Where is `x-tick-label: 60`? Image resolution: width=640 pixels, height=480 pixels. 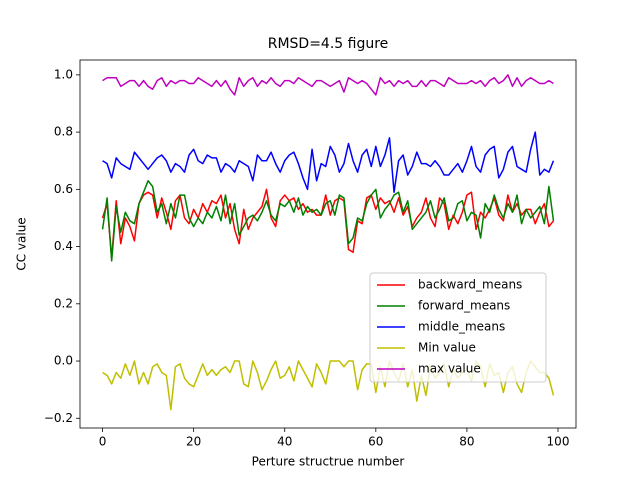 x-tick-label: 60 is located at coordinates (375, 442).